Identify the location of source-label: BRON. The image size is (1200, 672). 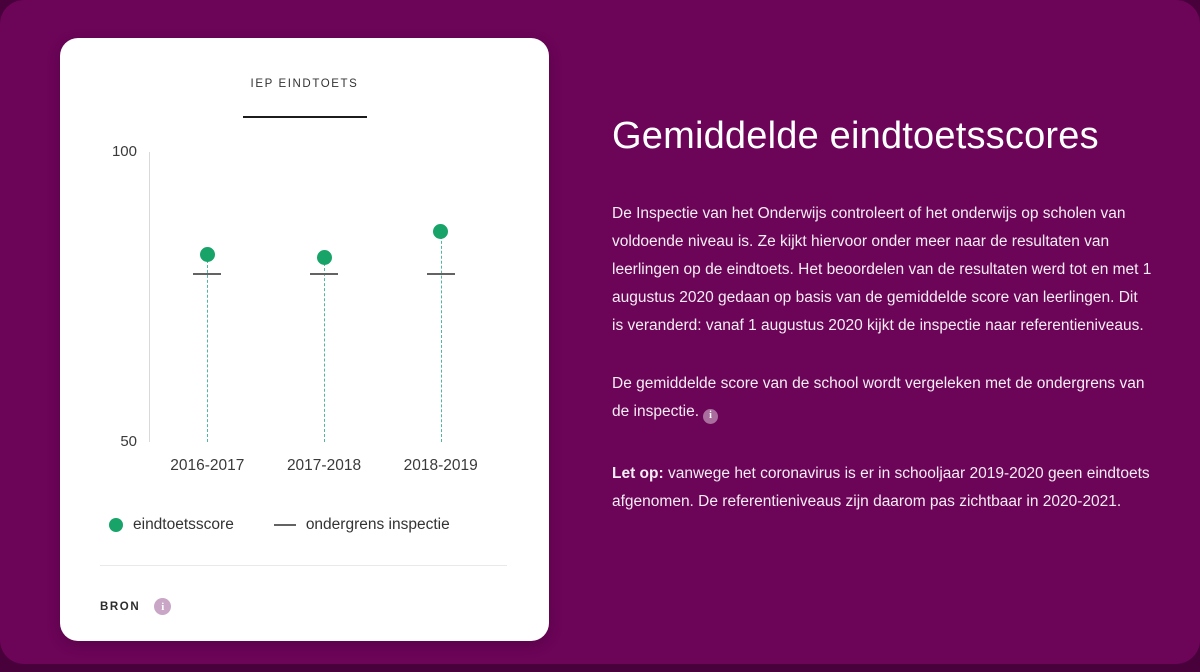
(120, 606).